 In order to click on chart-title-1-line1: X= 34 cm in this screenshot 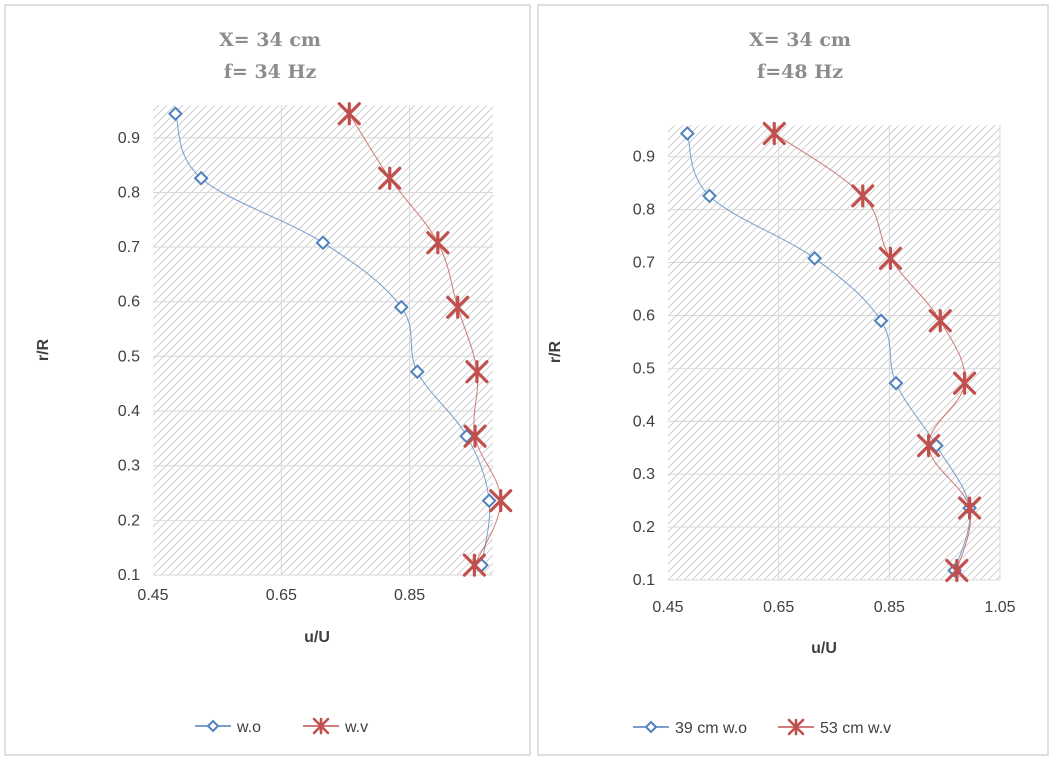, I will do `click(270, 40)`.